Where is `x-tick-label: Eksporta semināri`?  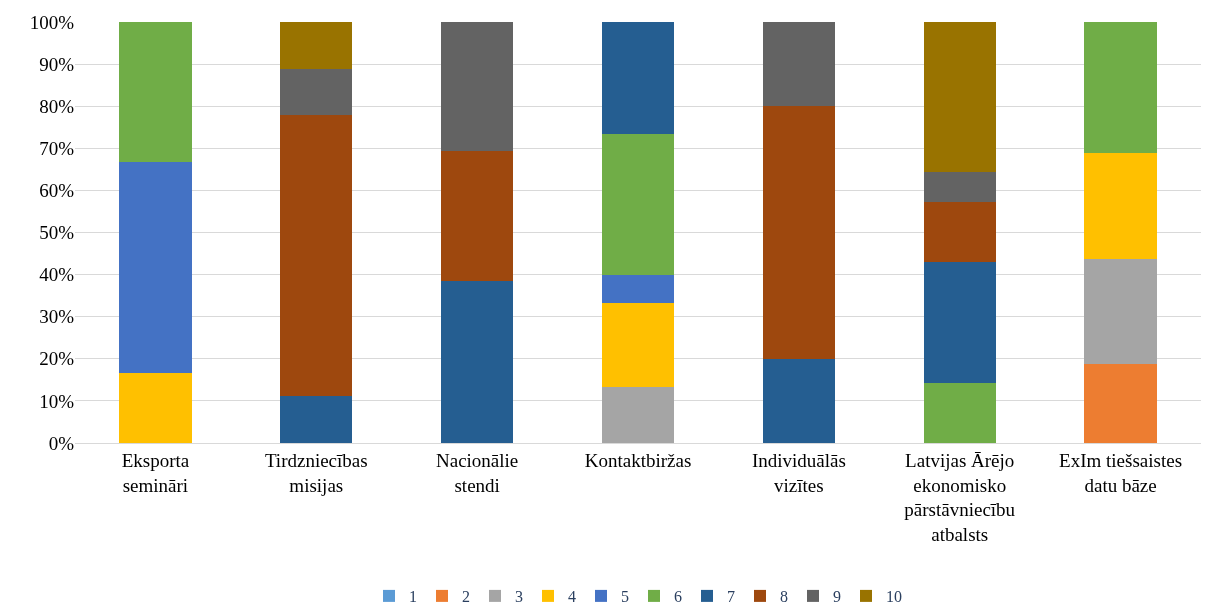 x-tick-label: Eksporta semināri is located at coordinates (155, 472).